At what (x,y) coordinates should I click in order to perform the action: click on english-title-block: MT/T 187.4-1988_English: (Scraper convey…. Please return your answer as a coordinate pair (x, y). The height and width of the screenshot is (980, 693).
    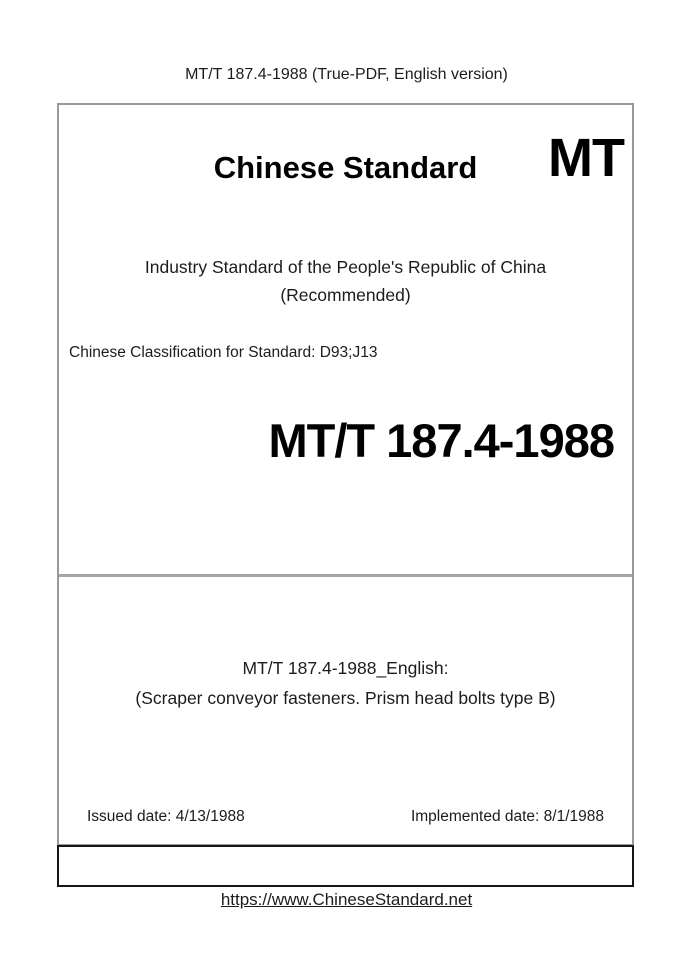
    Looking at the image, I should click on (345, 683).